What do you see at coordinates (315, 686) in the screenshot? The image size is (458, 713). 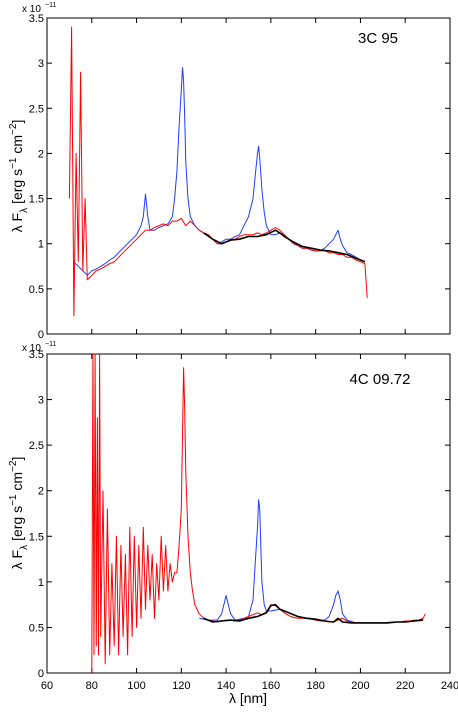 I see `xtick-label: 180` at bounding box center [315, 686].